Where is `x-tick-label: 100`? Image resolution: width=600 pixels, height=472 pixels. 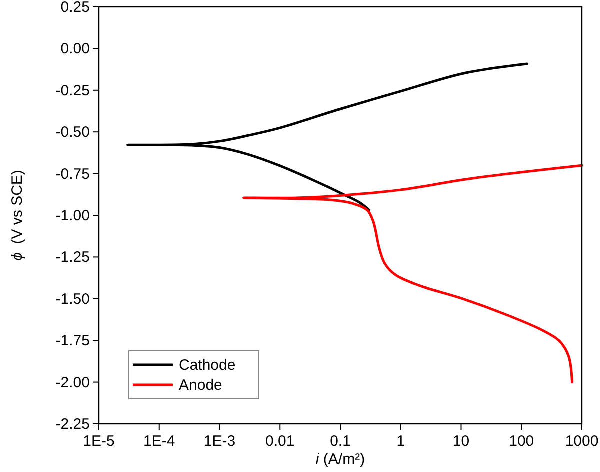
x-tick-label: 100 is located at coordinates (521, 441).